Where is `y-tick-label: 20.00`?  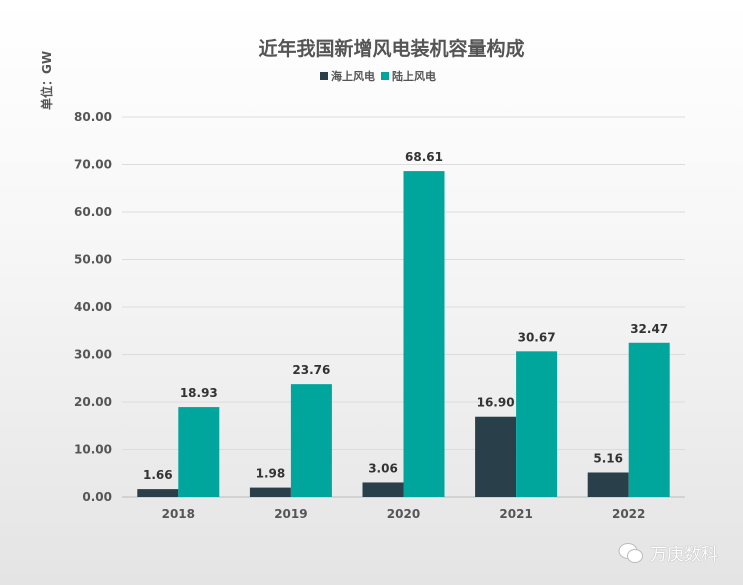
y-tick-label: 20.00 is located at coordinates (93, 402).